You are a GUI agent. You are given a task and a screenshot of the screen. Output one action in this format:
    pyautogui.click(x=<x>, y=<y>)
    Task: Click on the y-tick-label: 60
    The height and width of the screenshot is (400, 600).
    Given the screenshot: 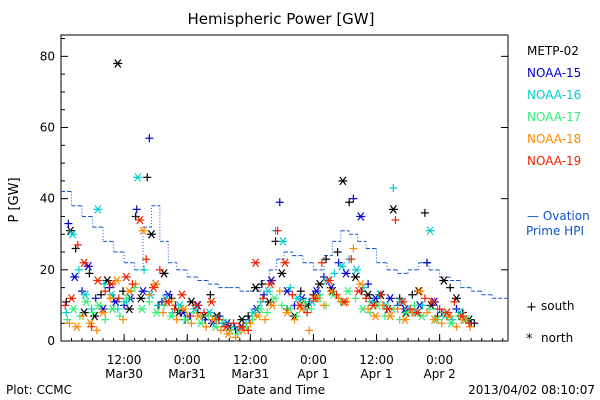 What is the action you would take?
    pyautogui.click(x=47, y=128)
    